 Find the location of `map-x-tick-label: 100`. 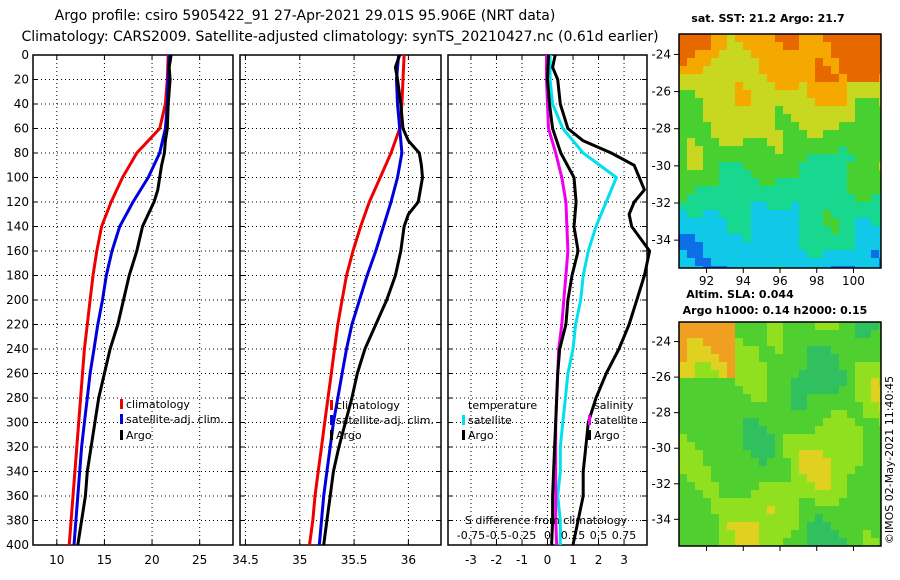

map-x-tick-label: 100 is located at coordinates (853, 281).